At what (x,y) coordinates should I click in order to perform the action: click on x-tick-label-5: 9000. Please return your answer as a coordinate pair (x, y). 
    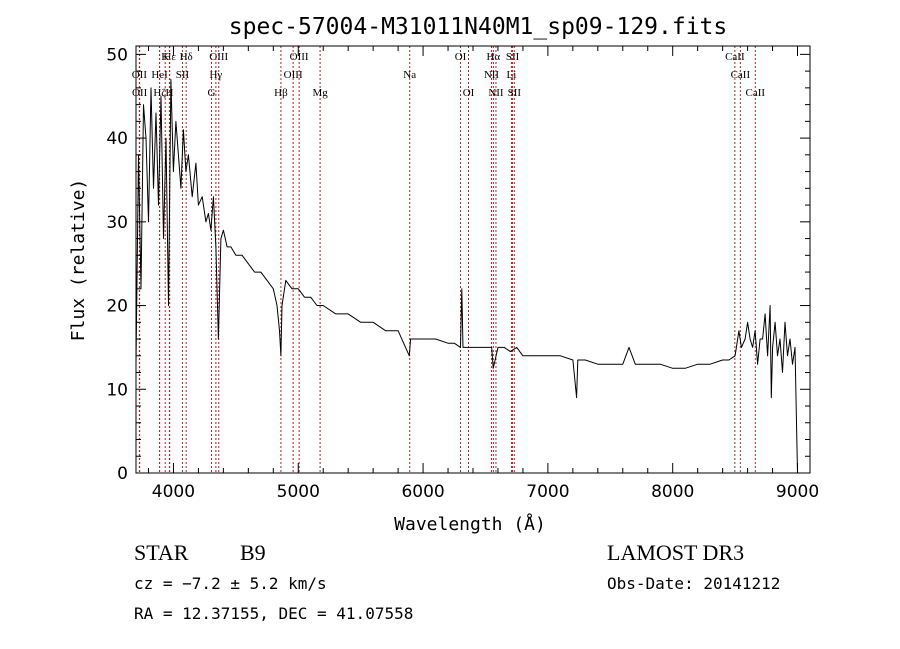
    Looking at the image, I should click on (797, 492).